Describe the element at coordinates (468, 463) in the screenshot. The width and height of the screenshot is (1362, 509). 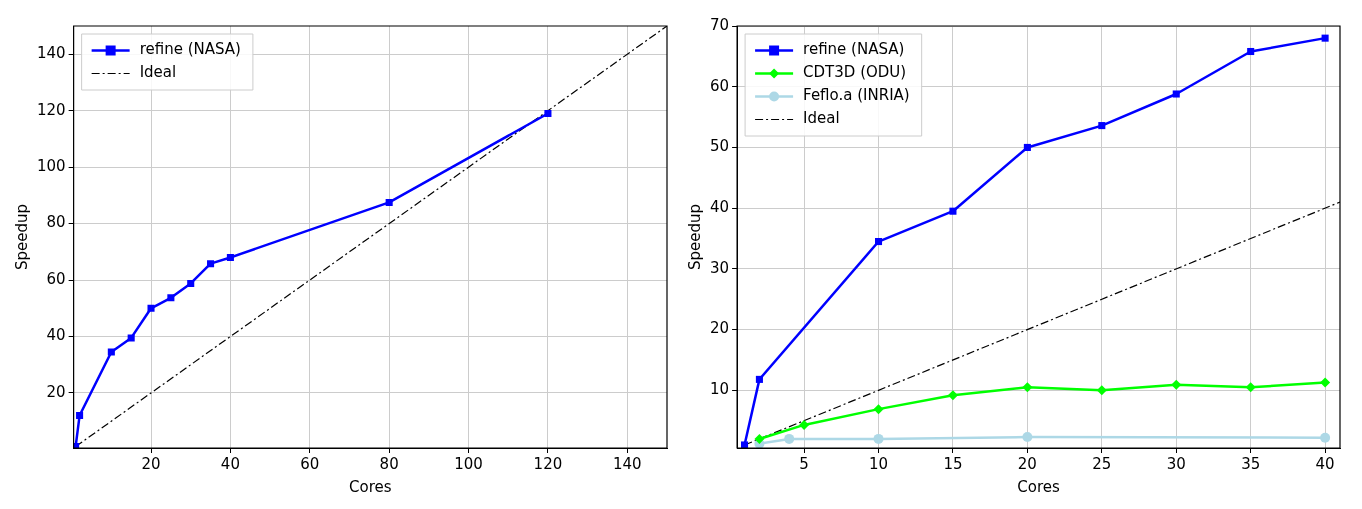
I see `x-tick-label: 100` at that location.